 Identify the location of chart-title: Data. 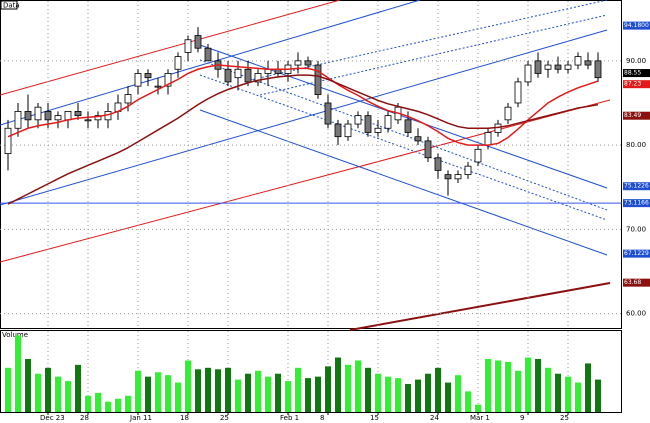
(11, 6).